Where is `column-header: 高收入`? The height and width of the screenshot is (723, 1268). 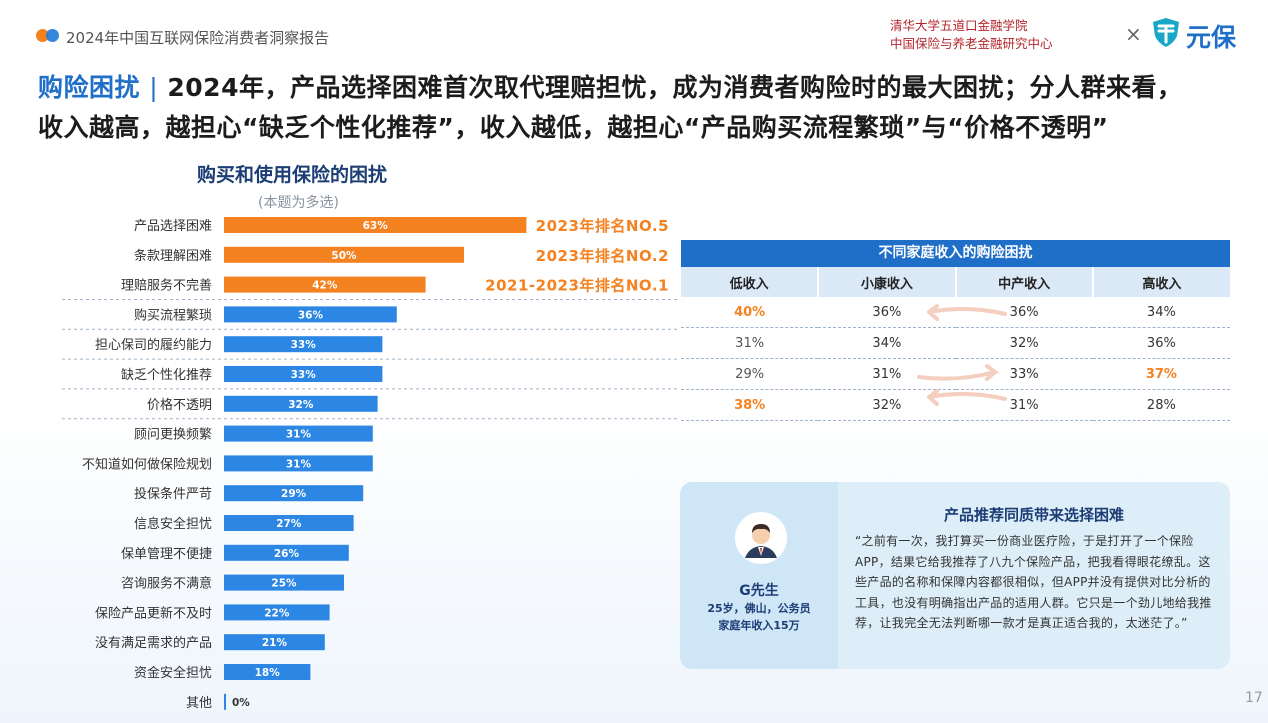 column-header: 高收入 is located at coordinates (1160, 282).